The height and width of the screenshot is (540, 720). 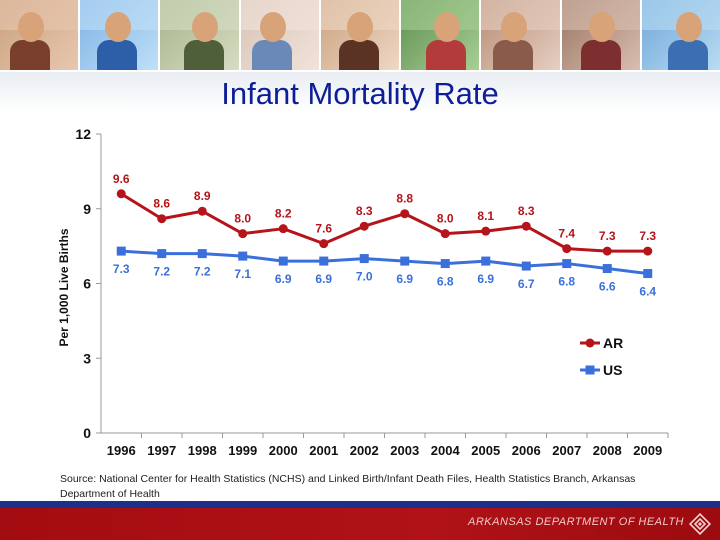 What do you see at coordinates (242, 274) in the screenshot?
I see `data-label-us: 7.1` at bounding box center [242, 274].